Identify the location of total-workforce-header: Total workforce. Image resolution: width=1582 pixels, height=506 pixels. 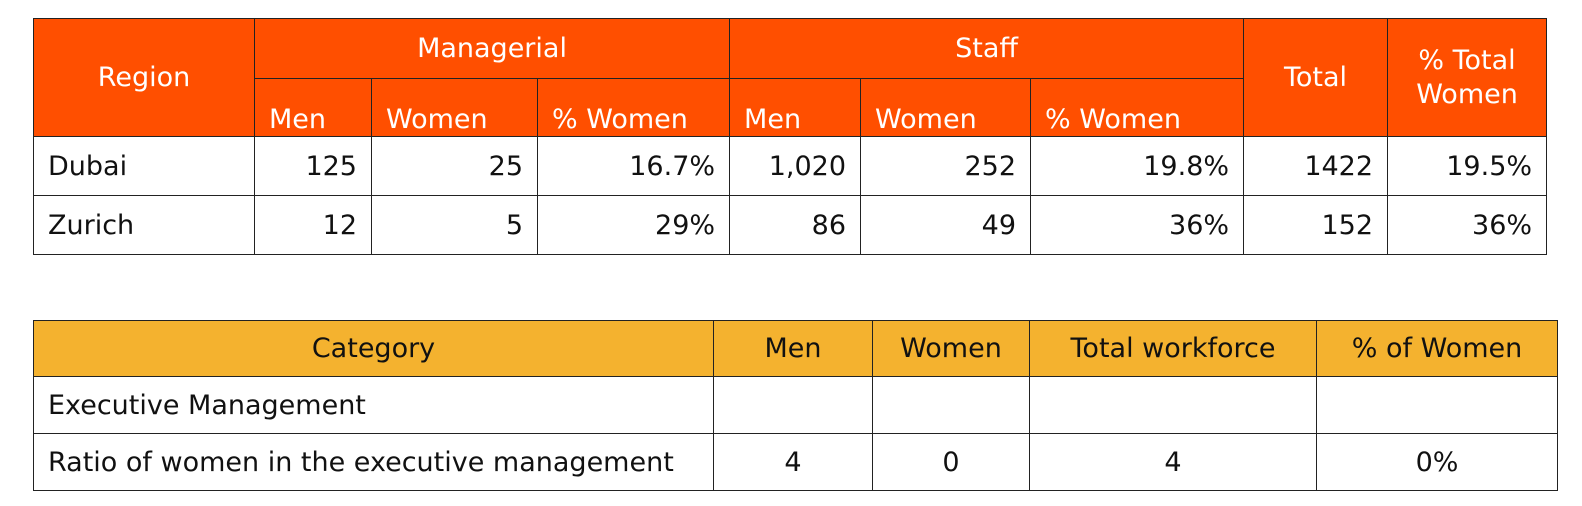
(1173, 348).